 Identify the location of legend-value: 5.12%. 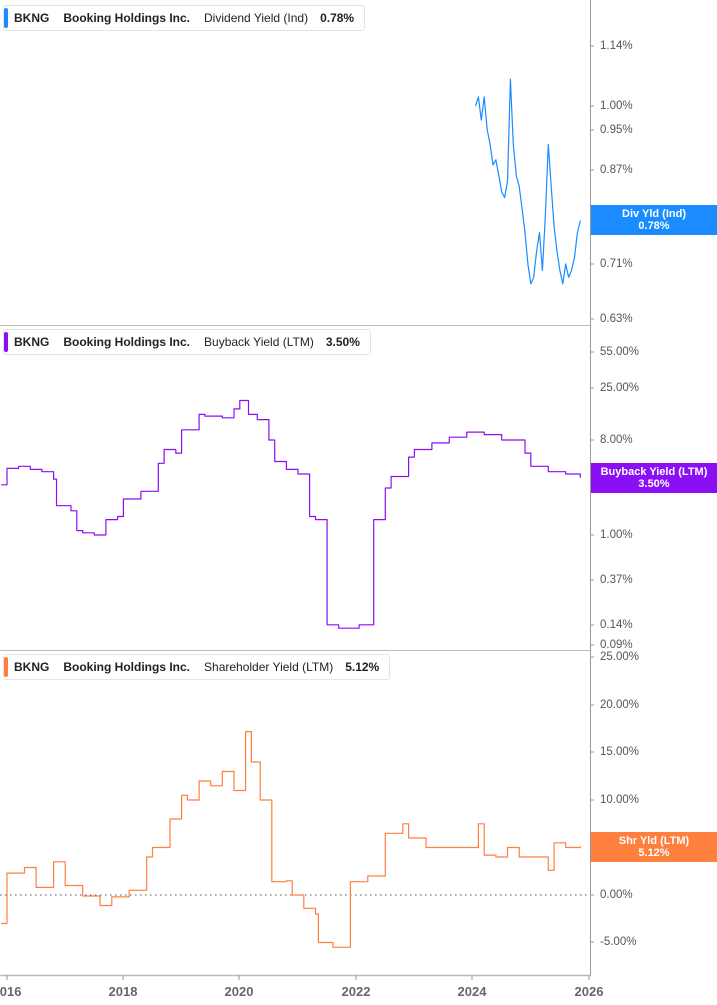
(362, 667).